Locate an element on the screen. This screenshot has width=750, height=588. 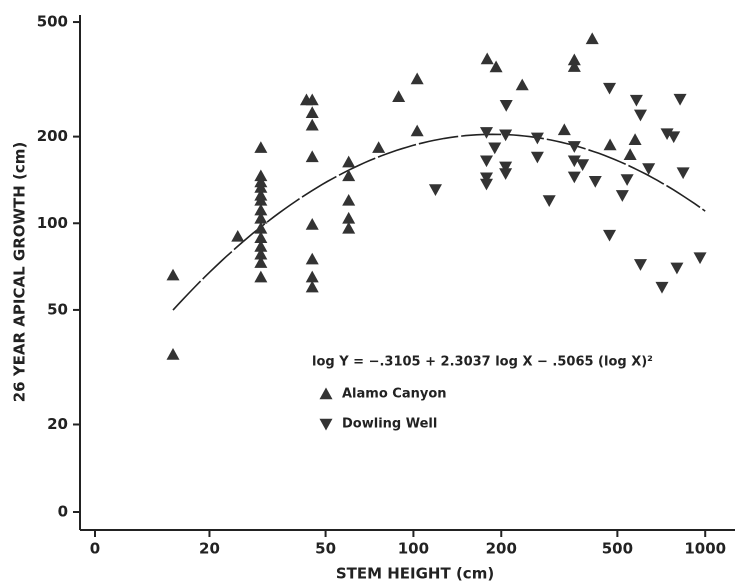
x-tick-label: 20 is located at coordinates (209, 549).